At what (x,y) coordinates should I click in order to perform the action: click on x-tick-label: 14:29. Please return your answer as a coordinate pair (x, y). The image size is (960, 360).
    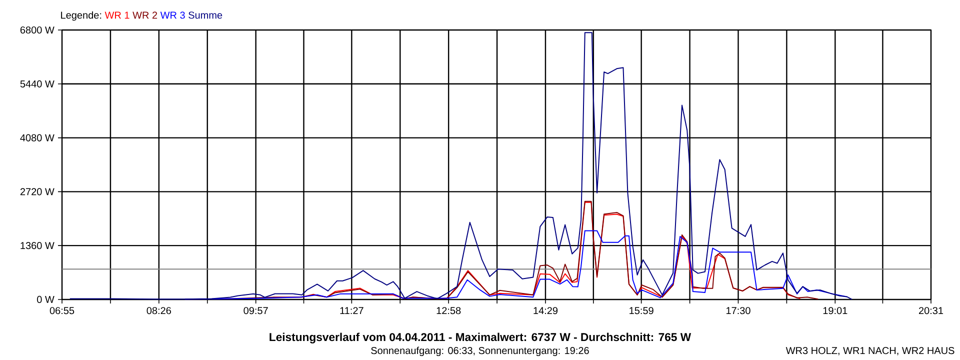
    Looking at the image, I should click on (546, 310).